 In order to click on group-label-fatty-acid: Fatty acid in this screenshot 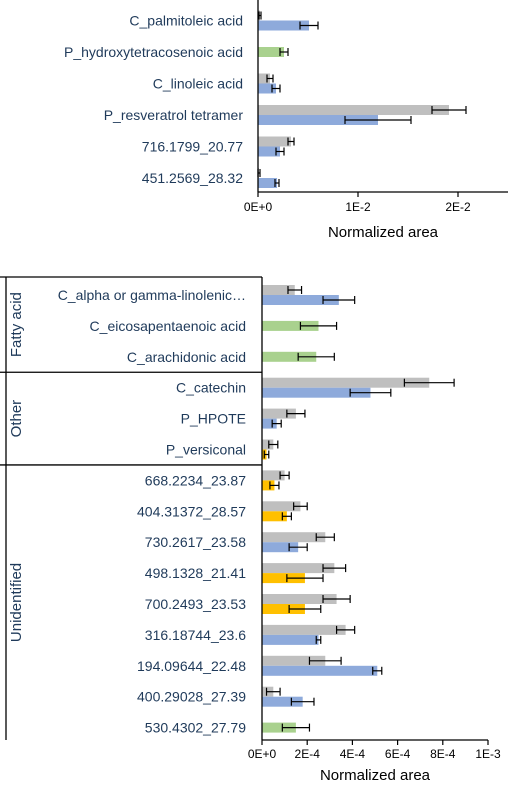, I will do `click(16, 324)`.